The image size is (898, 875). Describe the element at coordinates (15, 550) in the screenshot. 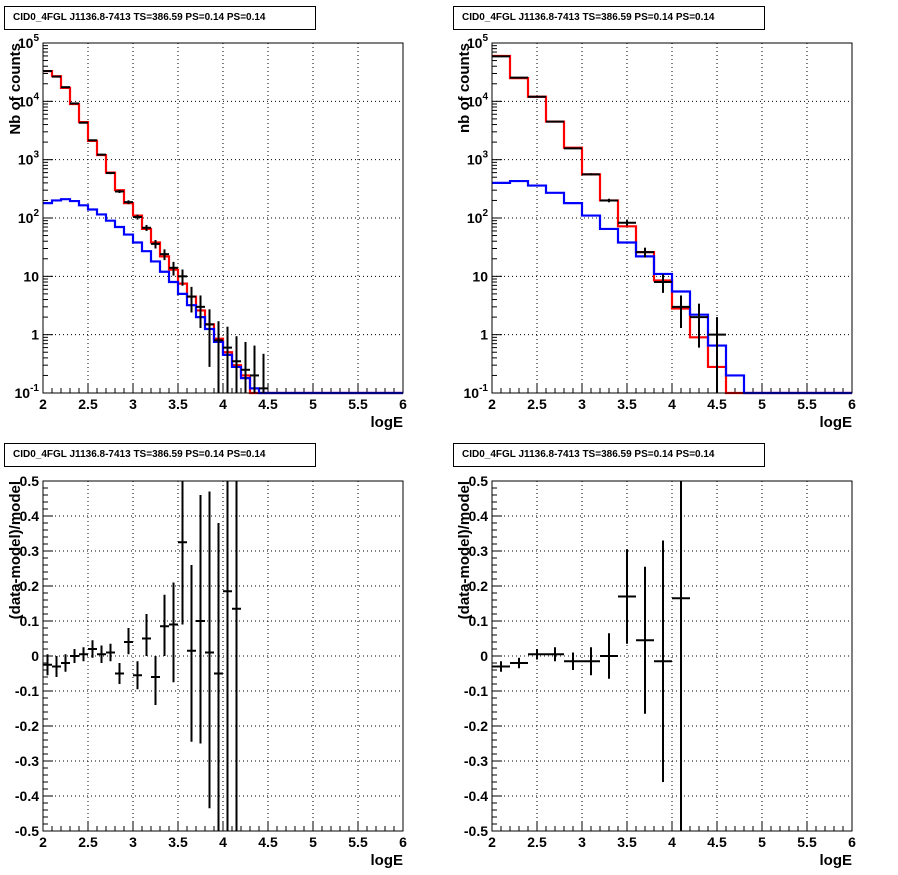

I see `y-axis-label: (data-model)/model` at that location.